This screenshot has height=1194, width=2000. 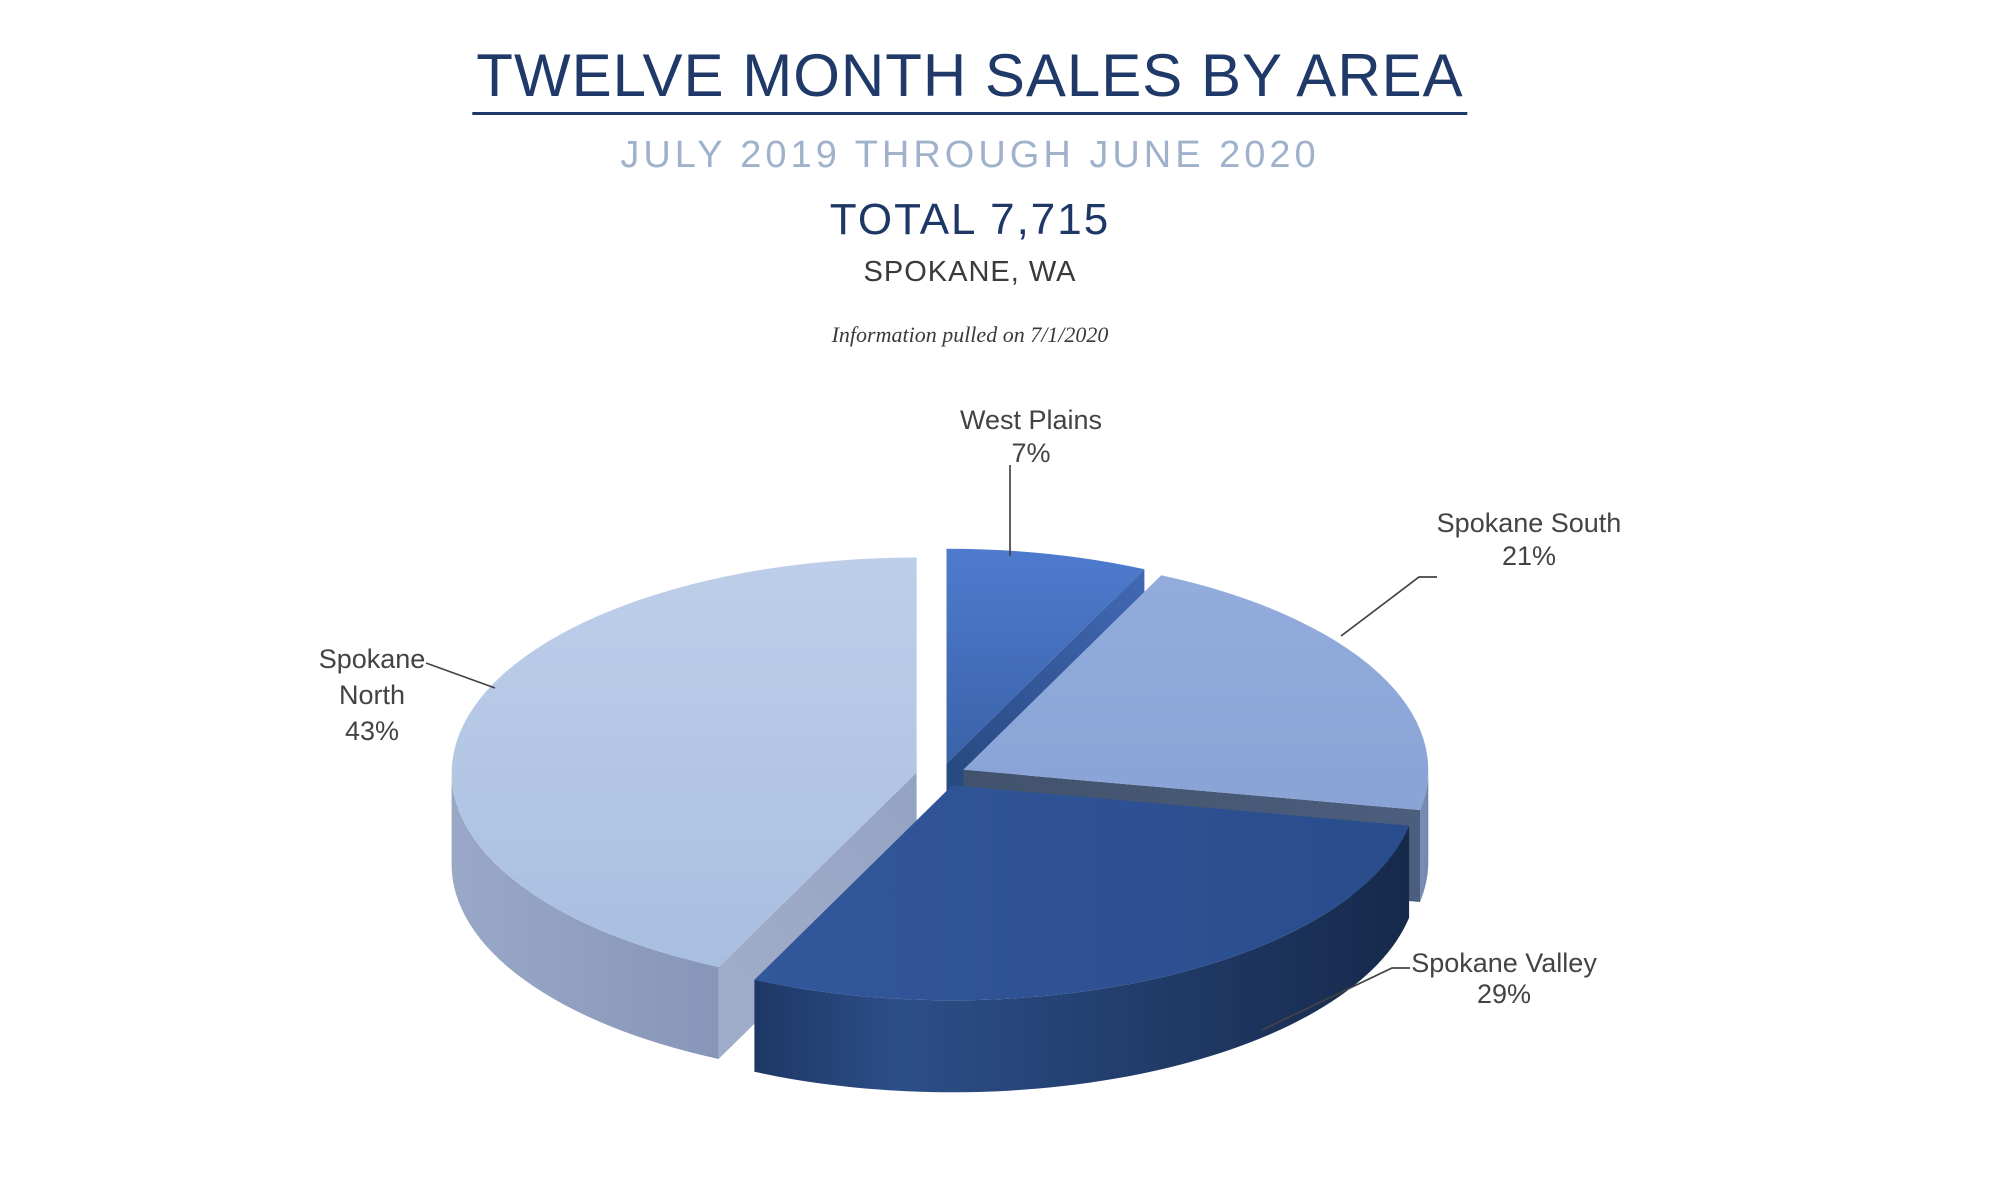 I want to click on page-title-text: TWELVE MONTH SALES BY AREA, so click(x=970, y=80).